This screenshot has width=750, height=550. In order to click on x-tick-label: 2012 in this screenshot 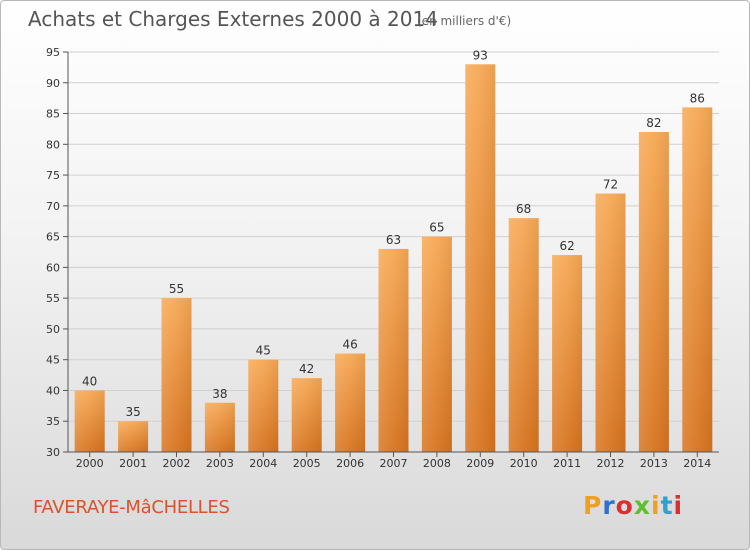, I will do `click(611, 463)`.